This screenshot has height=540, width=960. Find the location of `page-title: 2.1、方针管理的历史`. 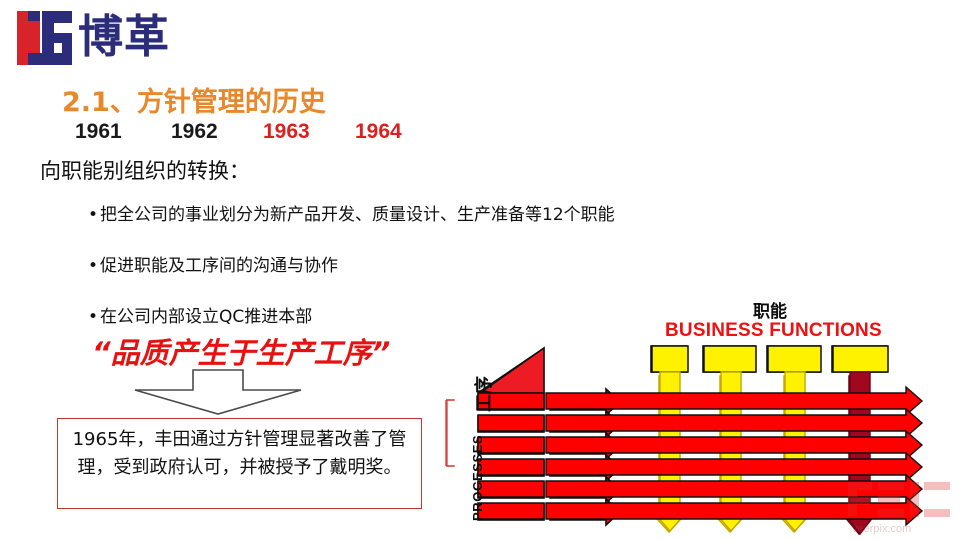

page-title: 2.1、方针管理的历史 is located at coordinates (194, 102).